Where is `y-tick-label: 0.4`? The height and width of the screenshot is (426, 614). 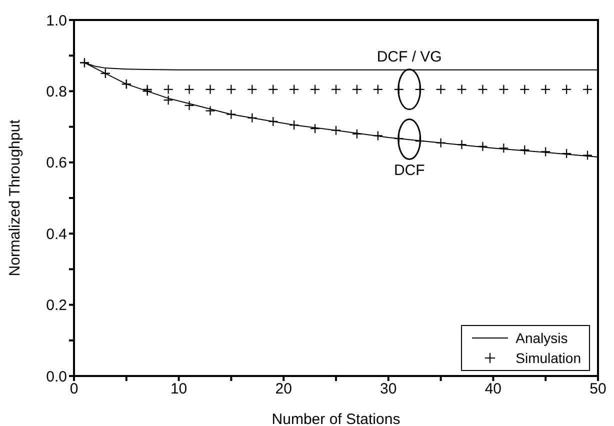
y-tick-label: 0.4 is located at coordinates (56, 234).